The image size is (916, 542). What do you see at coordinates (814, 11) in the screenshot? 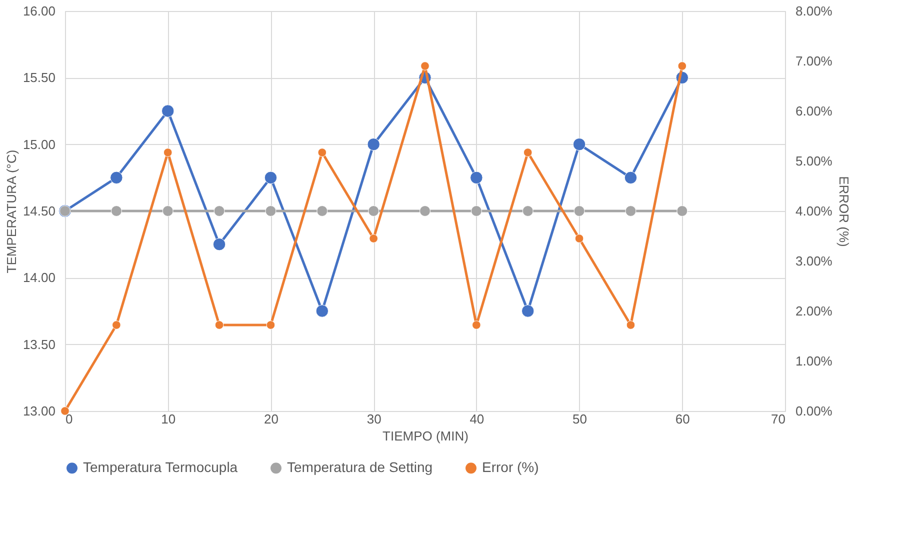
I see `y2-tick-label: 8.00%` at bounding box center [814, 11].